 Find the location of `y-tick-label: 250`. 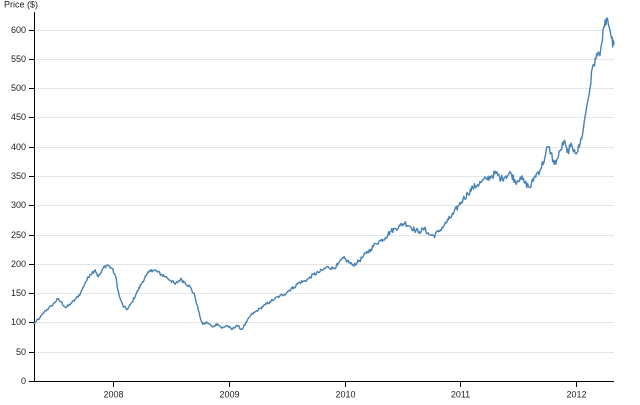

y-tick-label: 250 is located at coordinates (18, 235).